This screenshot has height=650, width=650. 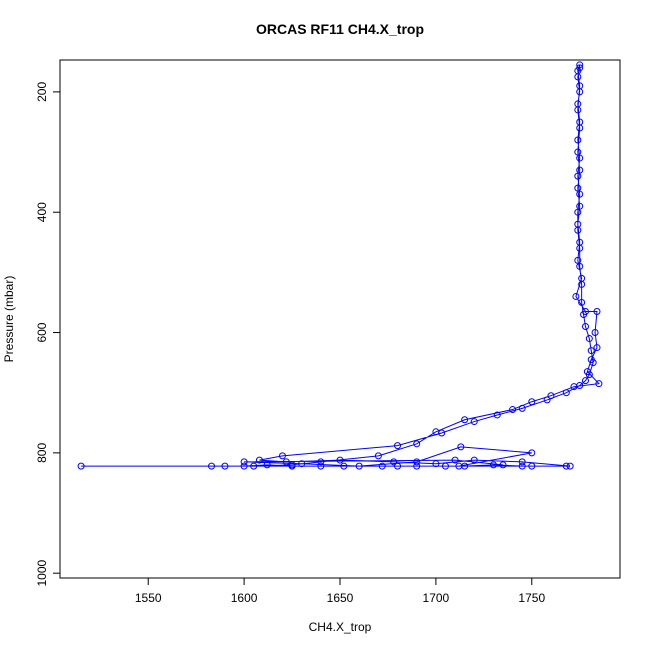 What do you see at coordinates (42, 573) in the screenshot?
I see `y-tick-label: 1000` at bounding box center [42, 573].